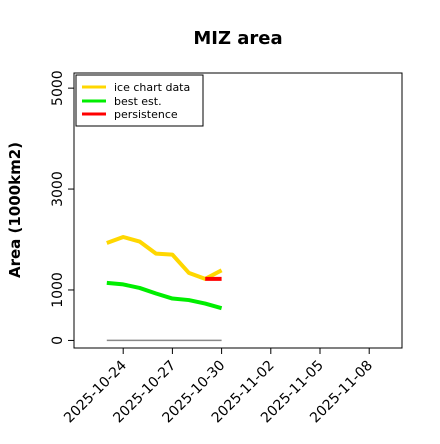  Describe the element at coordinates (62, 207) in the screenshot. I see `y-axis: 0 1000 3000 5000` at that location.